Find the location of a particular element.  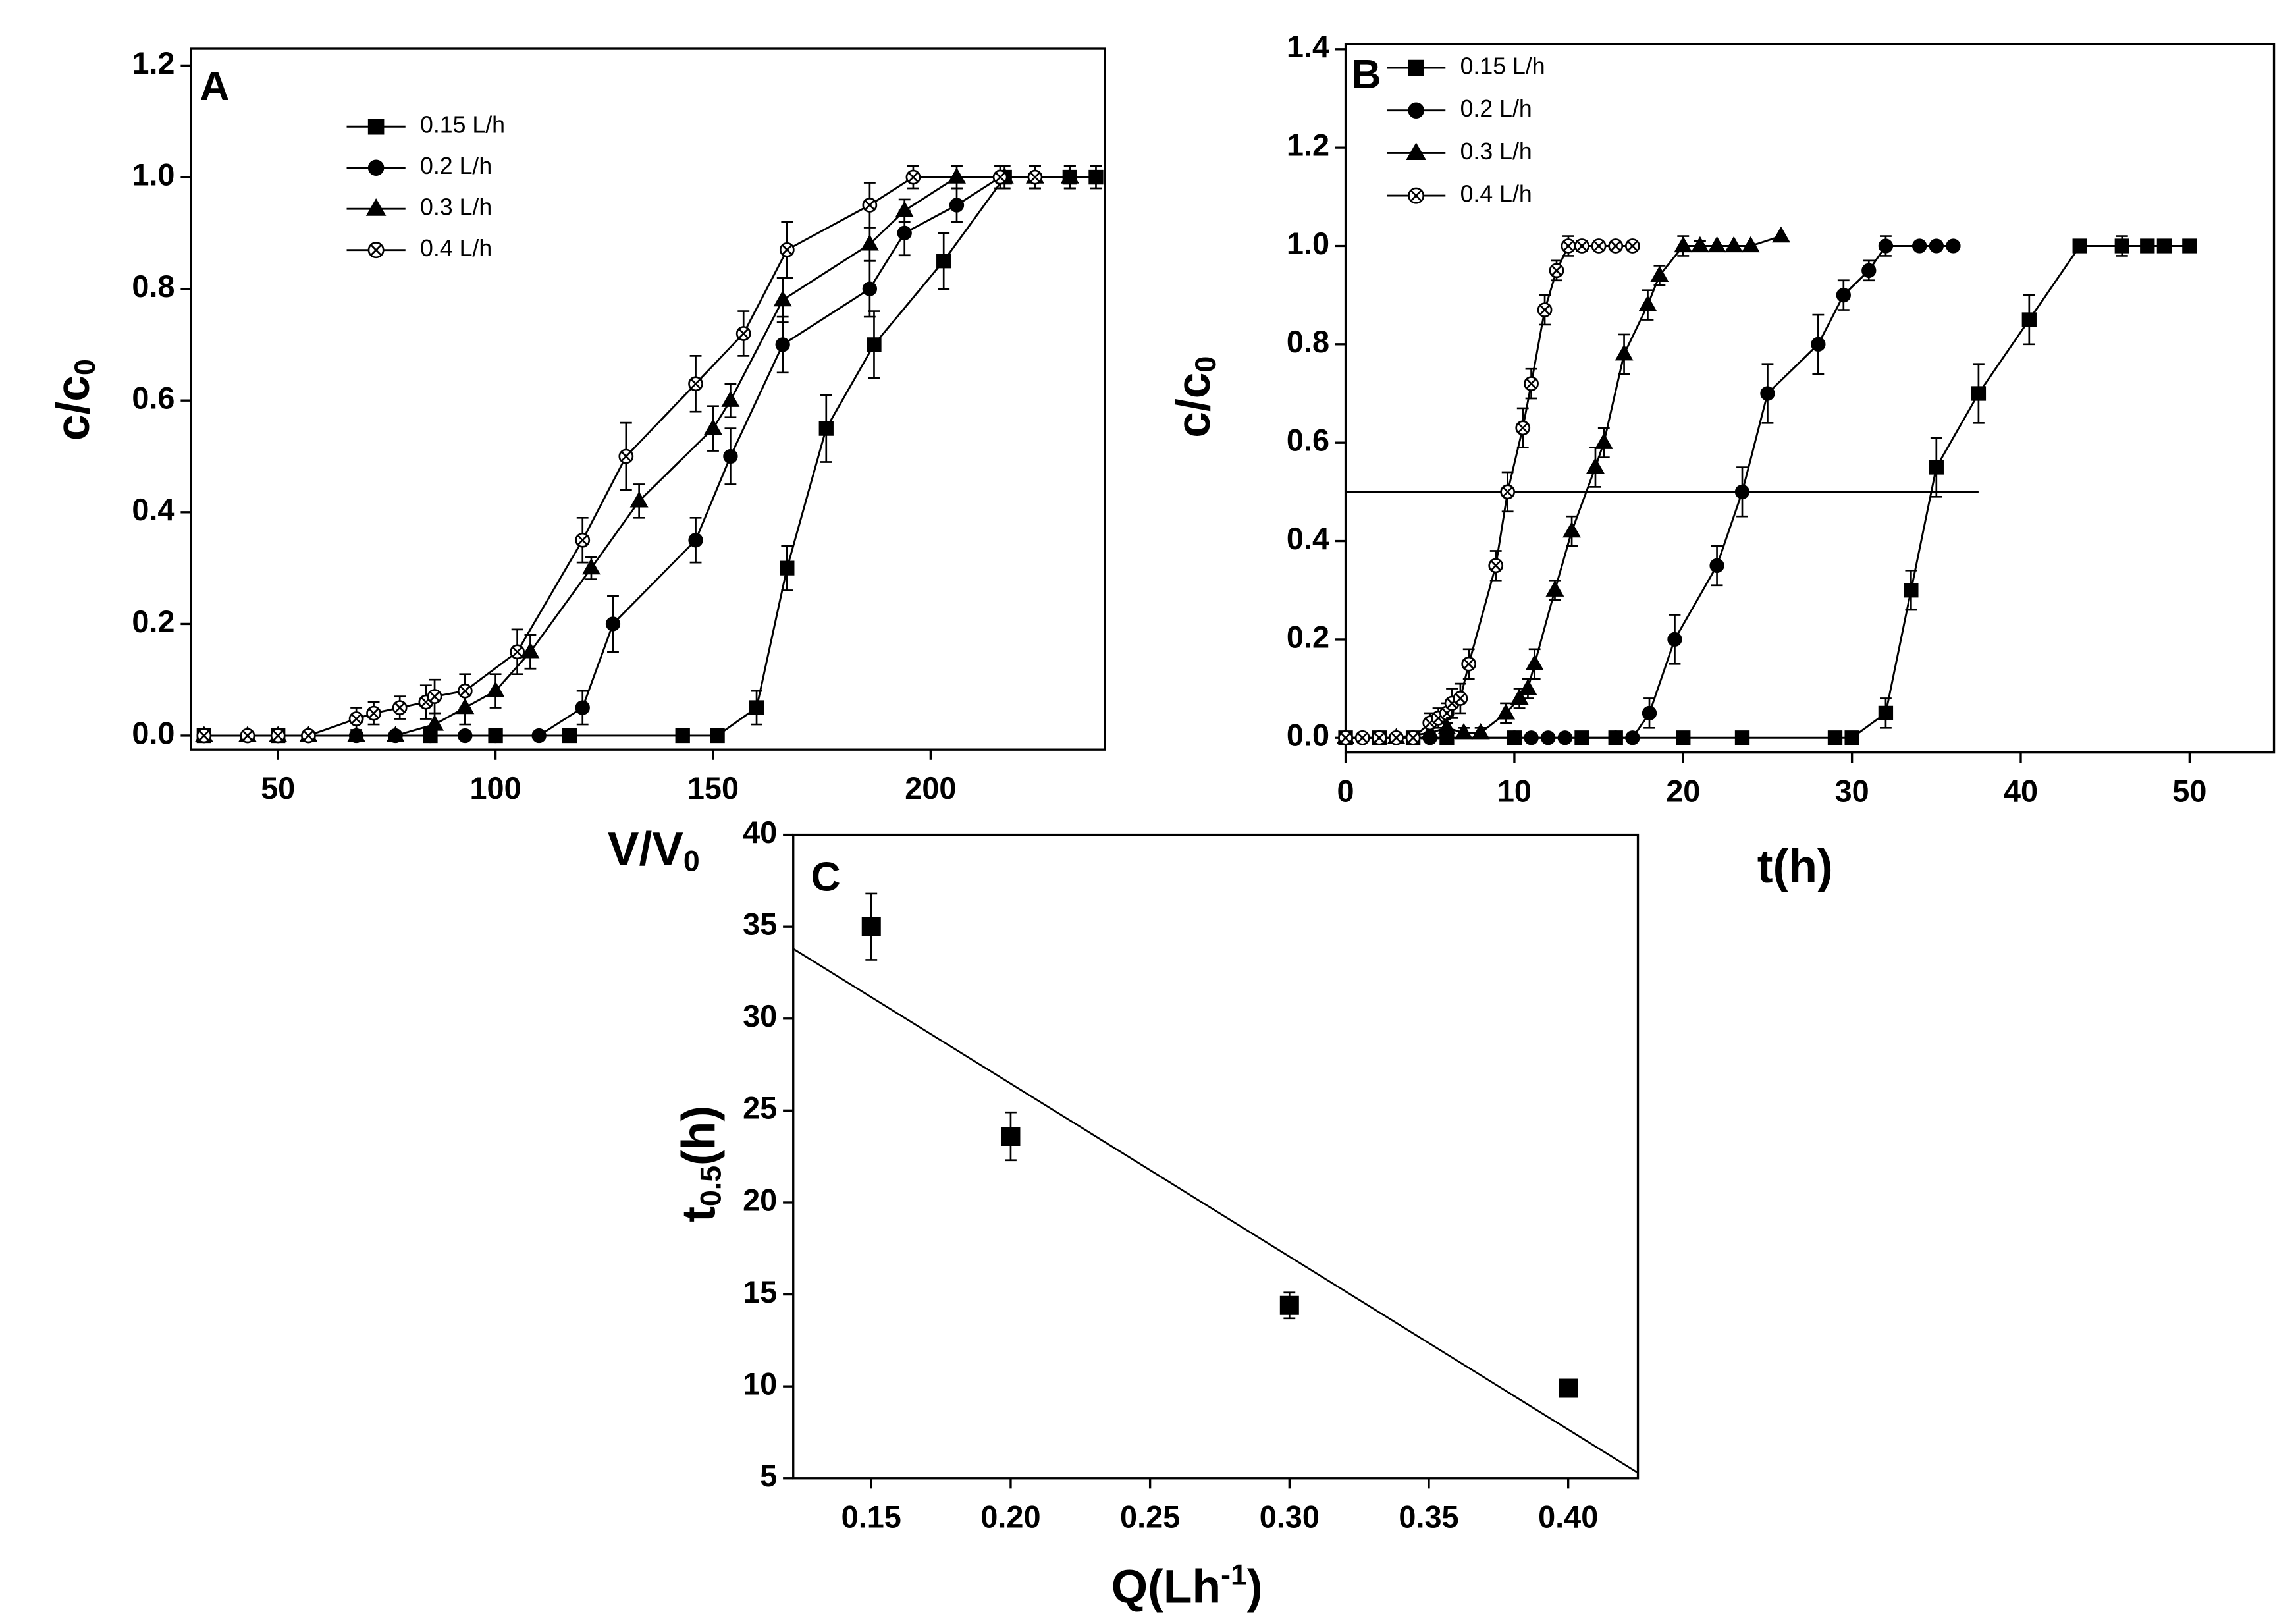

axis-title-part: c/c is located at coordinates (73, 408).